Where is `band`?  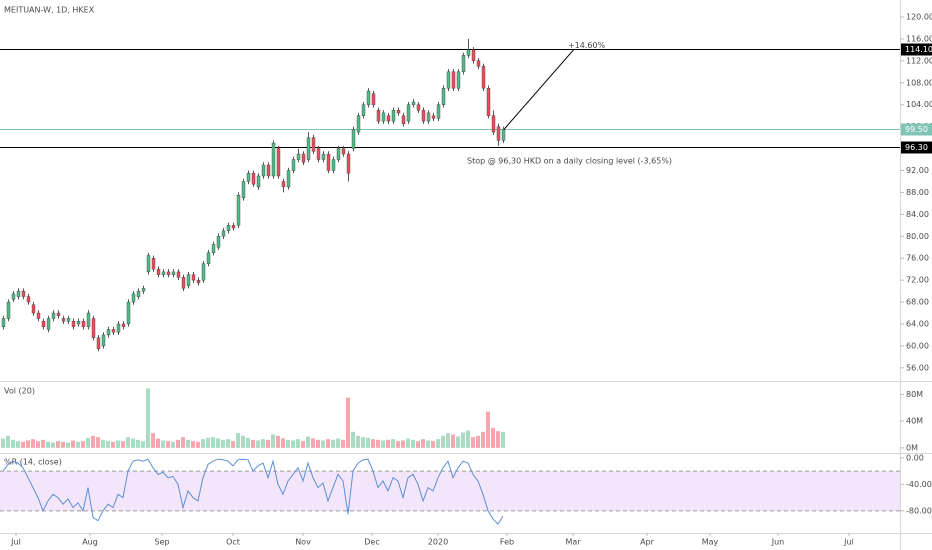
band is located at coordinates (450, 491).